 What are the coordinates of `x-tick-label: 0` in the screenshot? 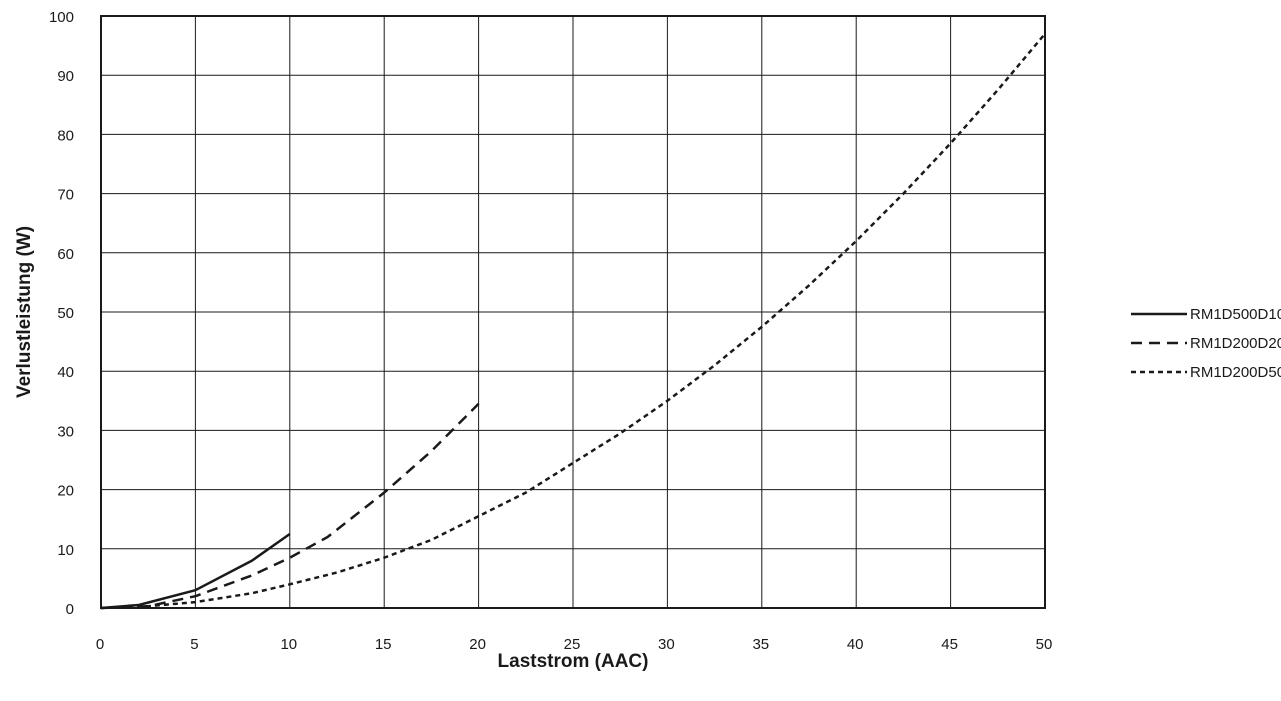 It's located at (100, 644).